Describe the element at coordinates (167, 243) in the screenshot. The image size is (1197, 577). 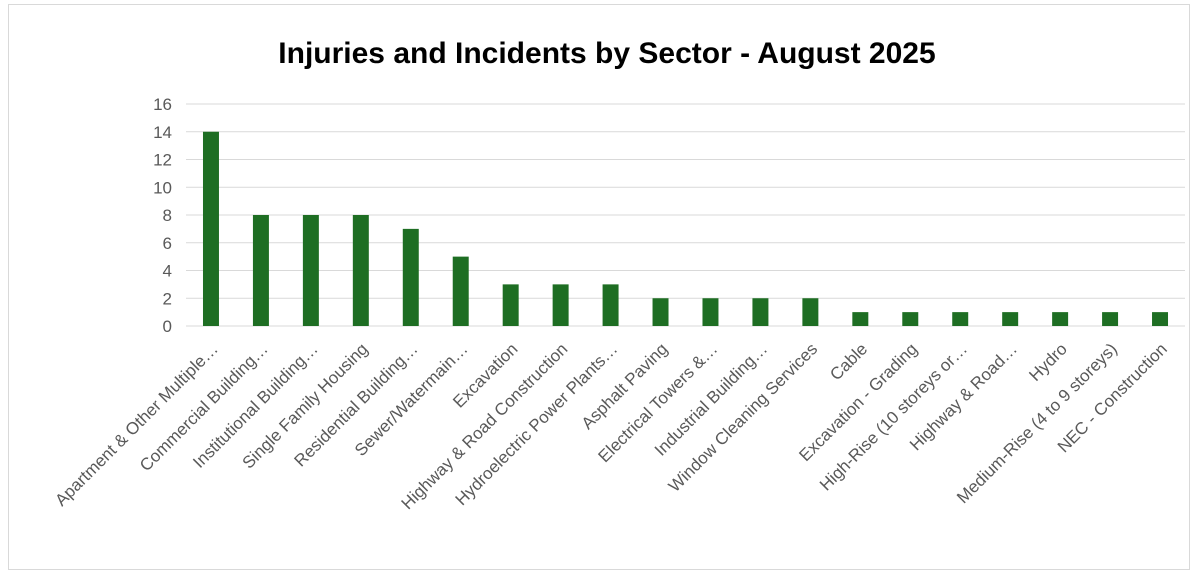
I see `y-tick-label: 6` at that location.